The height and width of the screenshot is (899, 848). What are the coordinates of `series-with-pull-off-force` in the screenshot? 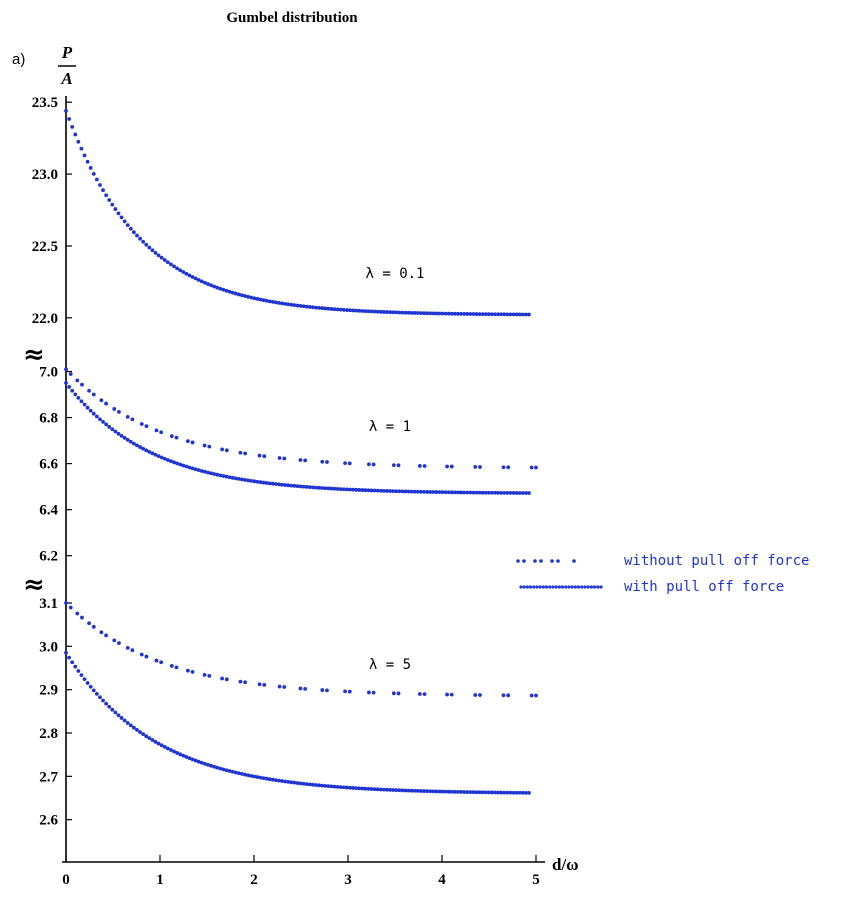 It's located at (297, 212).